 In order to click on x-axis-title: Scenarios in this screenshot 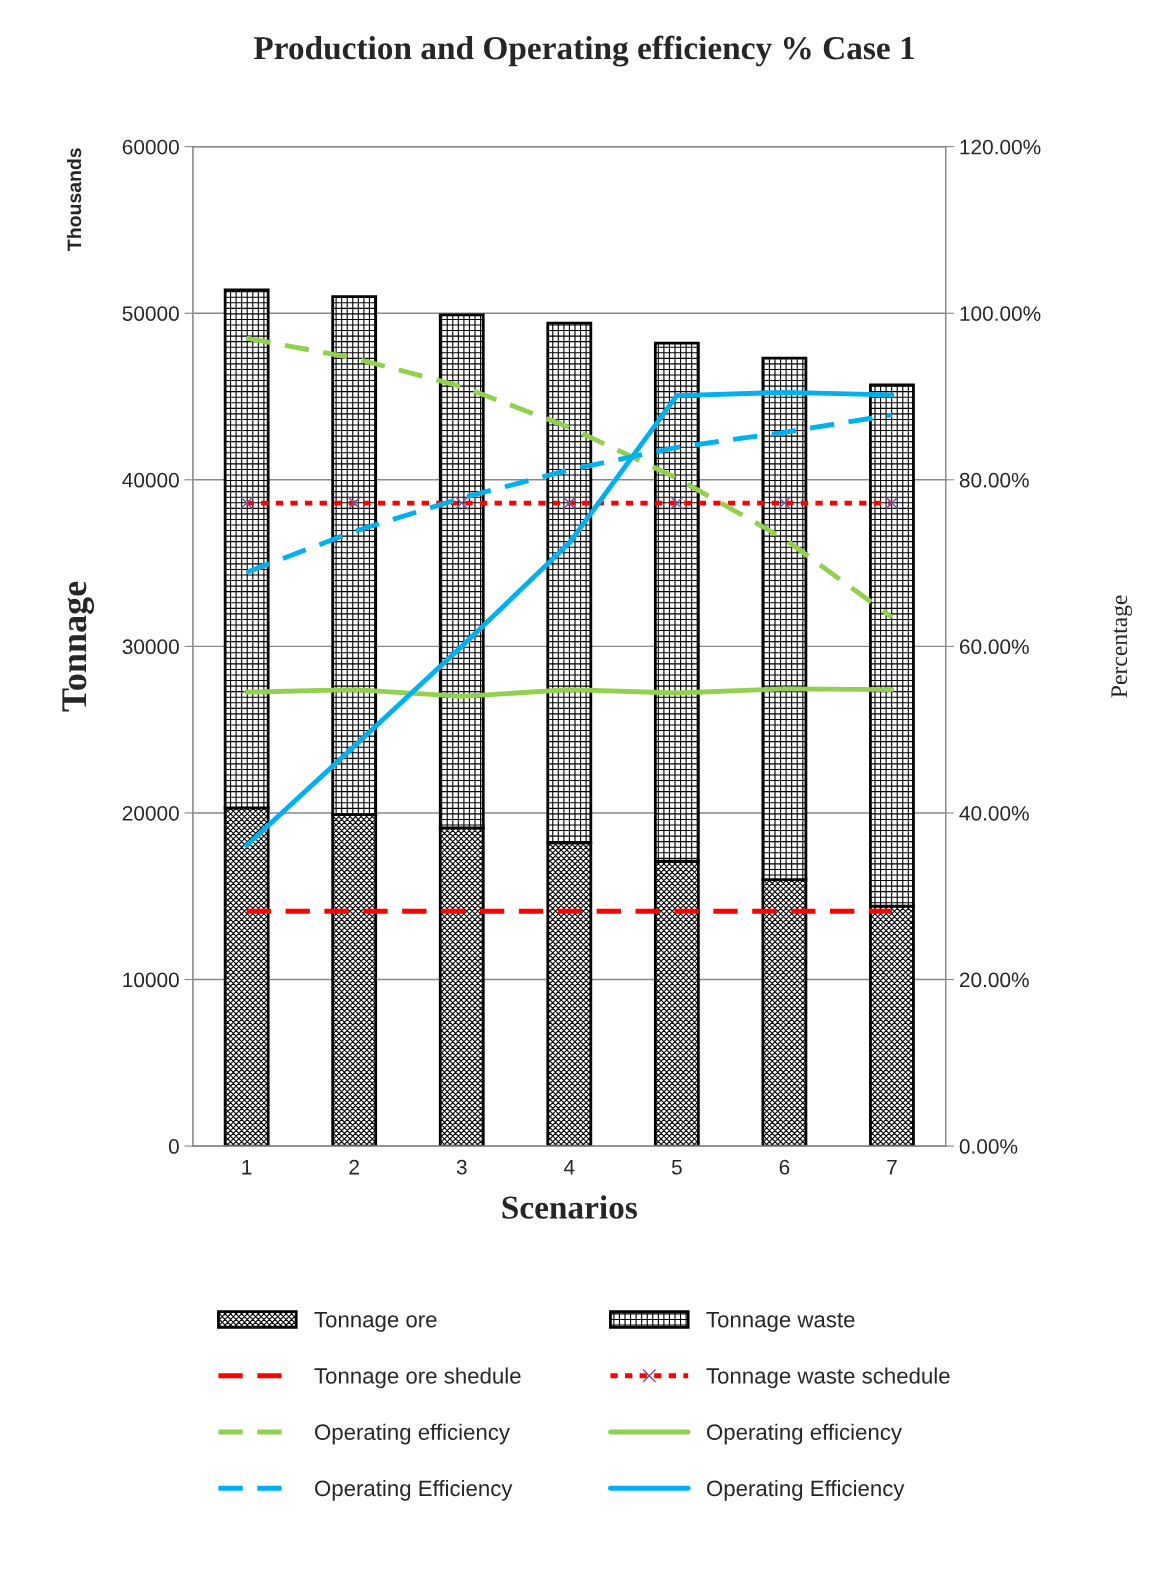, I will do `click(569, 1207)`.